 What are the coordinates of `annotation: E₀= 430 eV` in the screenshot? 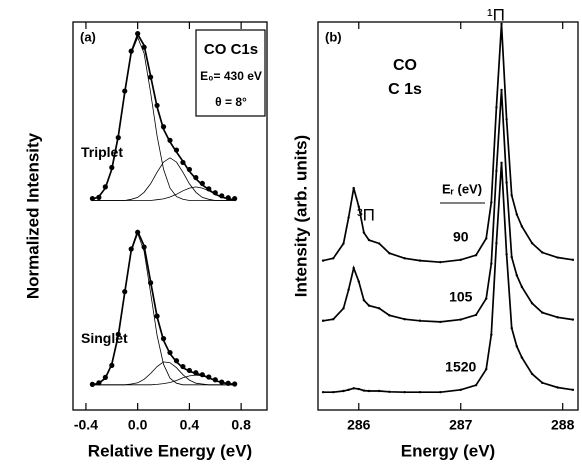 It's located at (231, 76).